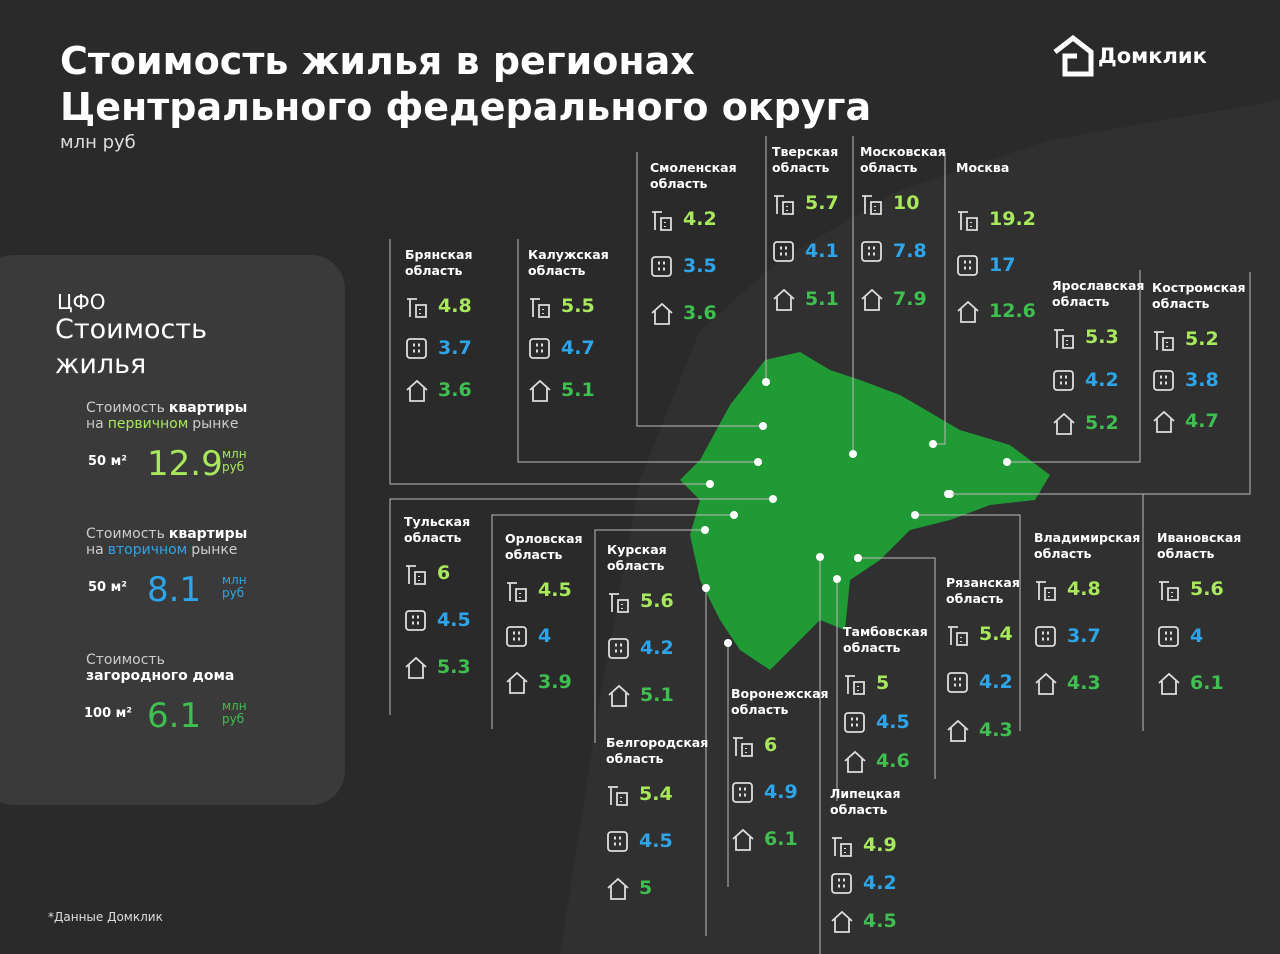 The height and width of the screenshot is (954, 1280). I want to click on summary-label: Стоимость квартиры на вторичном рынке, so click(186, 542).